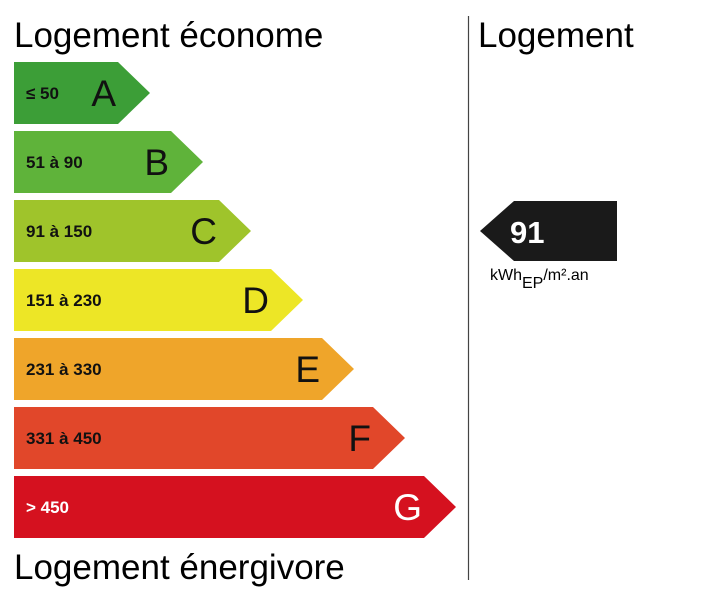 This screenshot has width=712, height=605. Describe the element at coordinates (506, 275) in the screenshot. I see `unit-main: kWh` at that location.